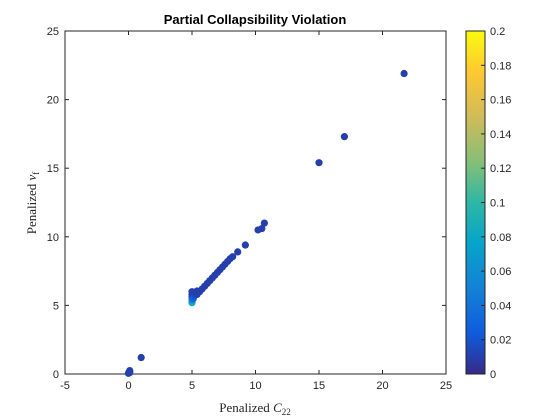  What do you see at coordinates (500, 272) in the screenshot?
I see `colorbar-tick-label: 0.06` at bounding box center [500, 272].